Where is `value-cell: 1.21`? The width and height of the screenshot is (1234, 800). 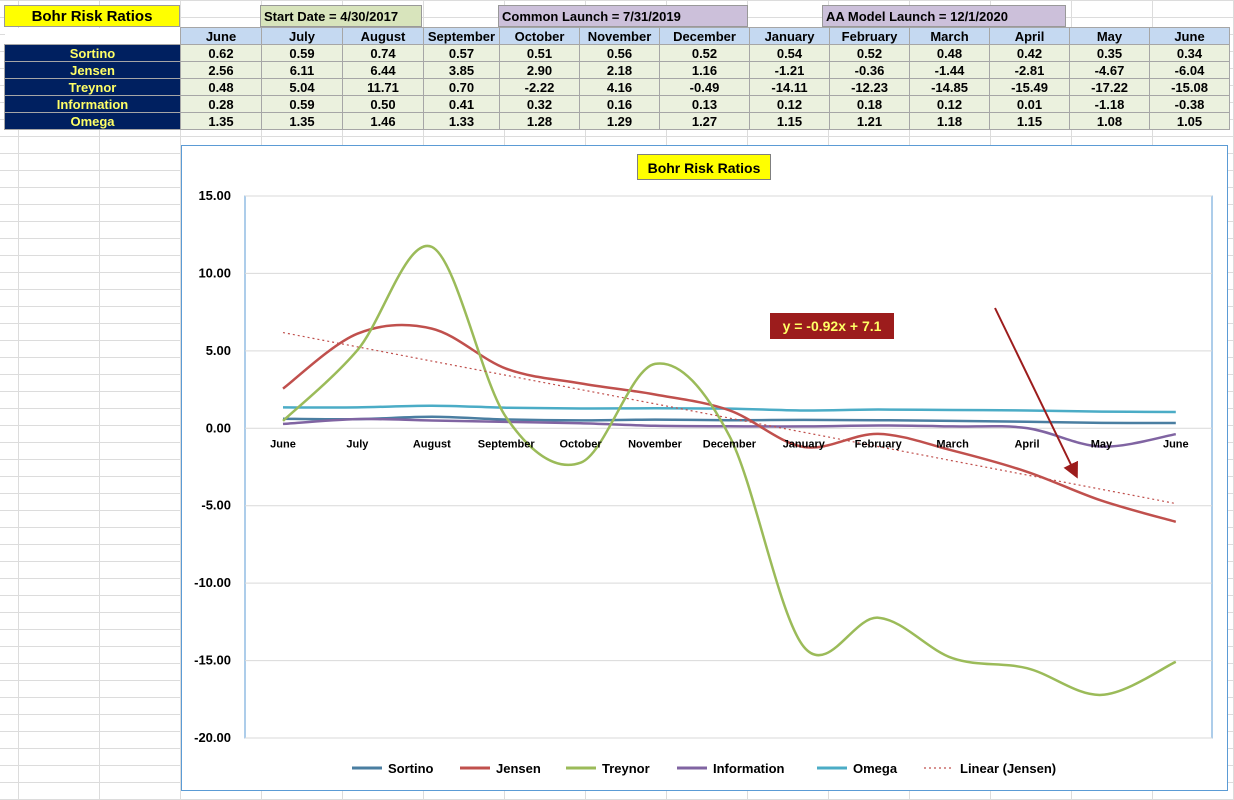 value-cell: 1.21 is located at coordinates (869, 121).